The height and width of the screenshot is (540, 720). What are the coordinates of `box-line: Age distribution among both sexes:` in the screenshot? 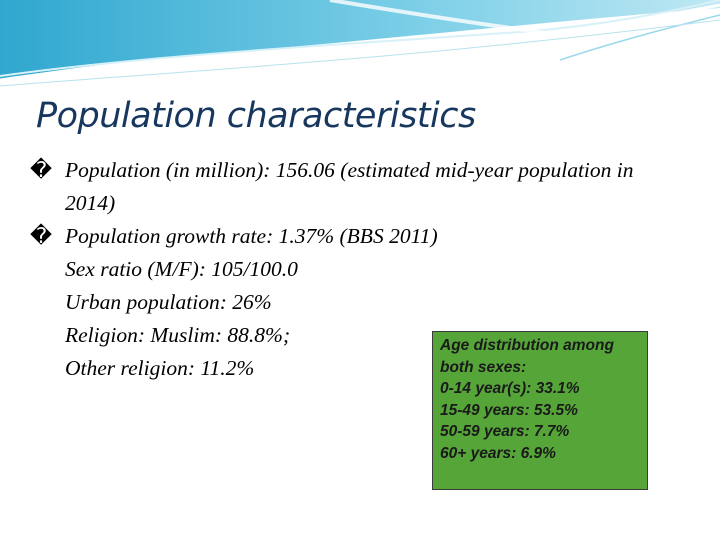 It's located at (527, 356).